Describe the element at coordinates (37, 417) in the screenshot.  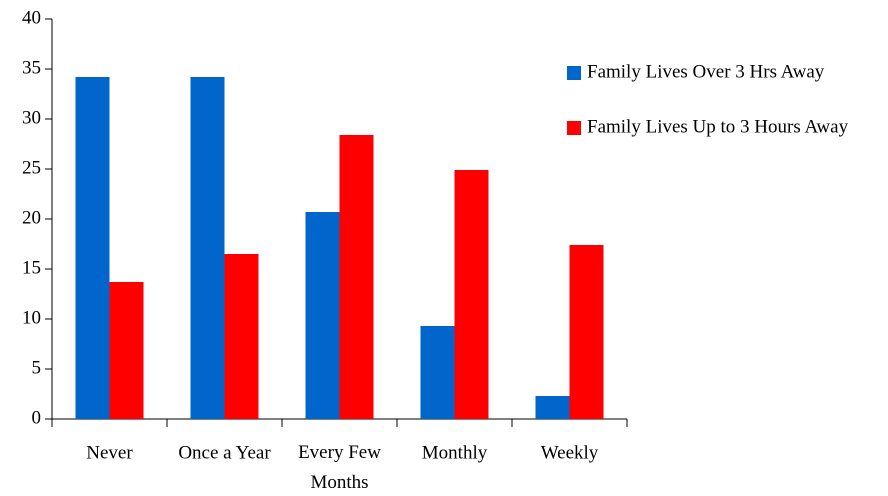
I see `y-tick-label: 0` at that location.